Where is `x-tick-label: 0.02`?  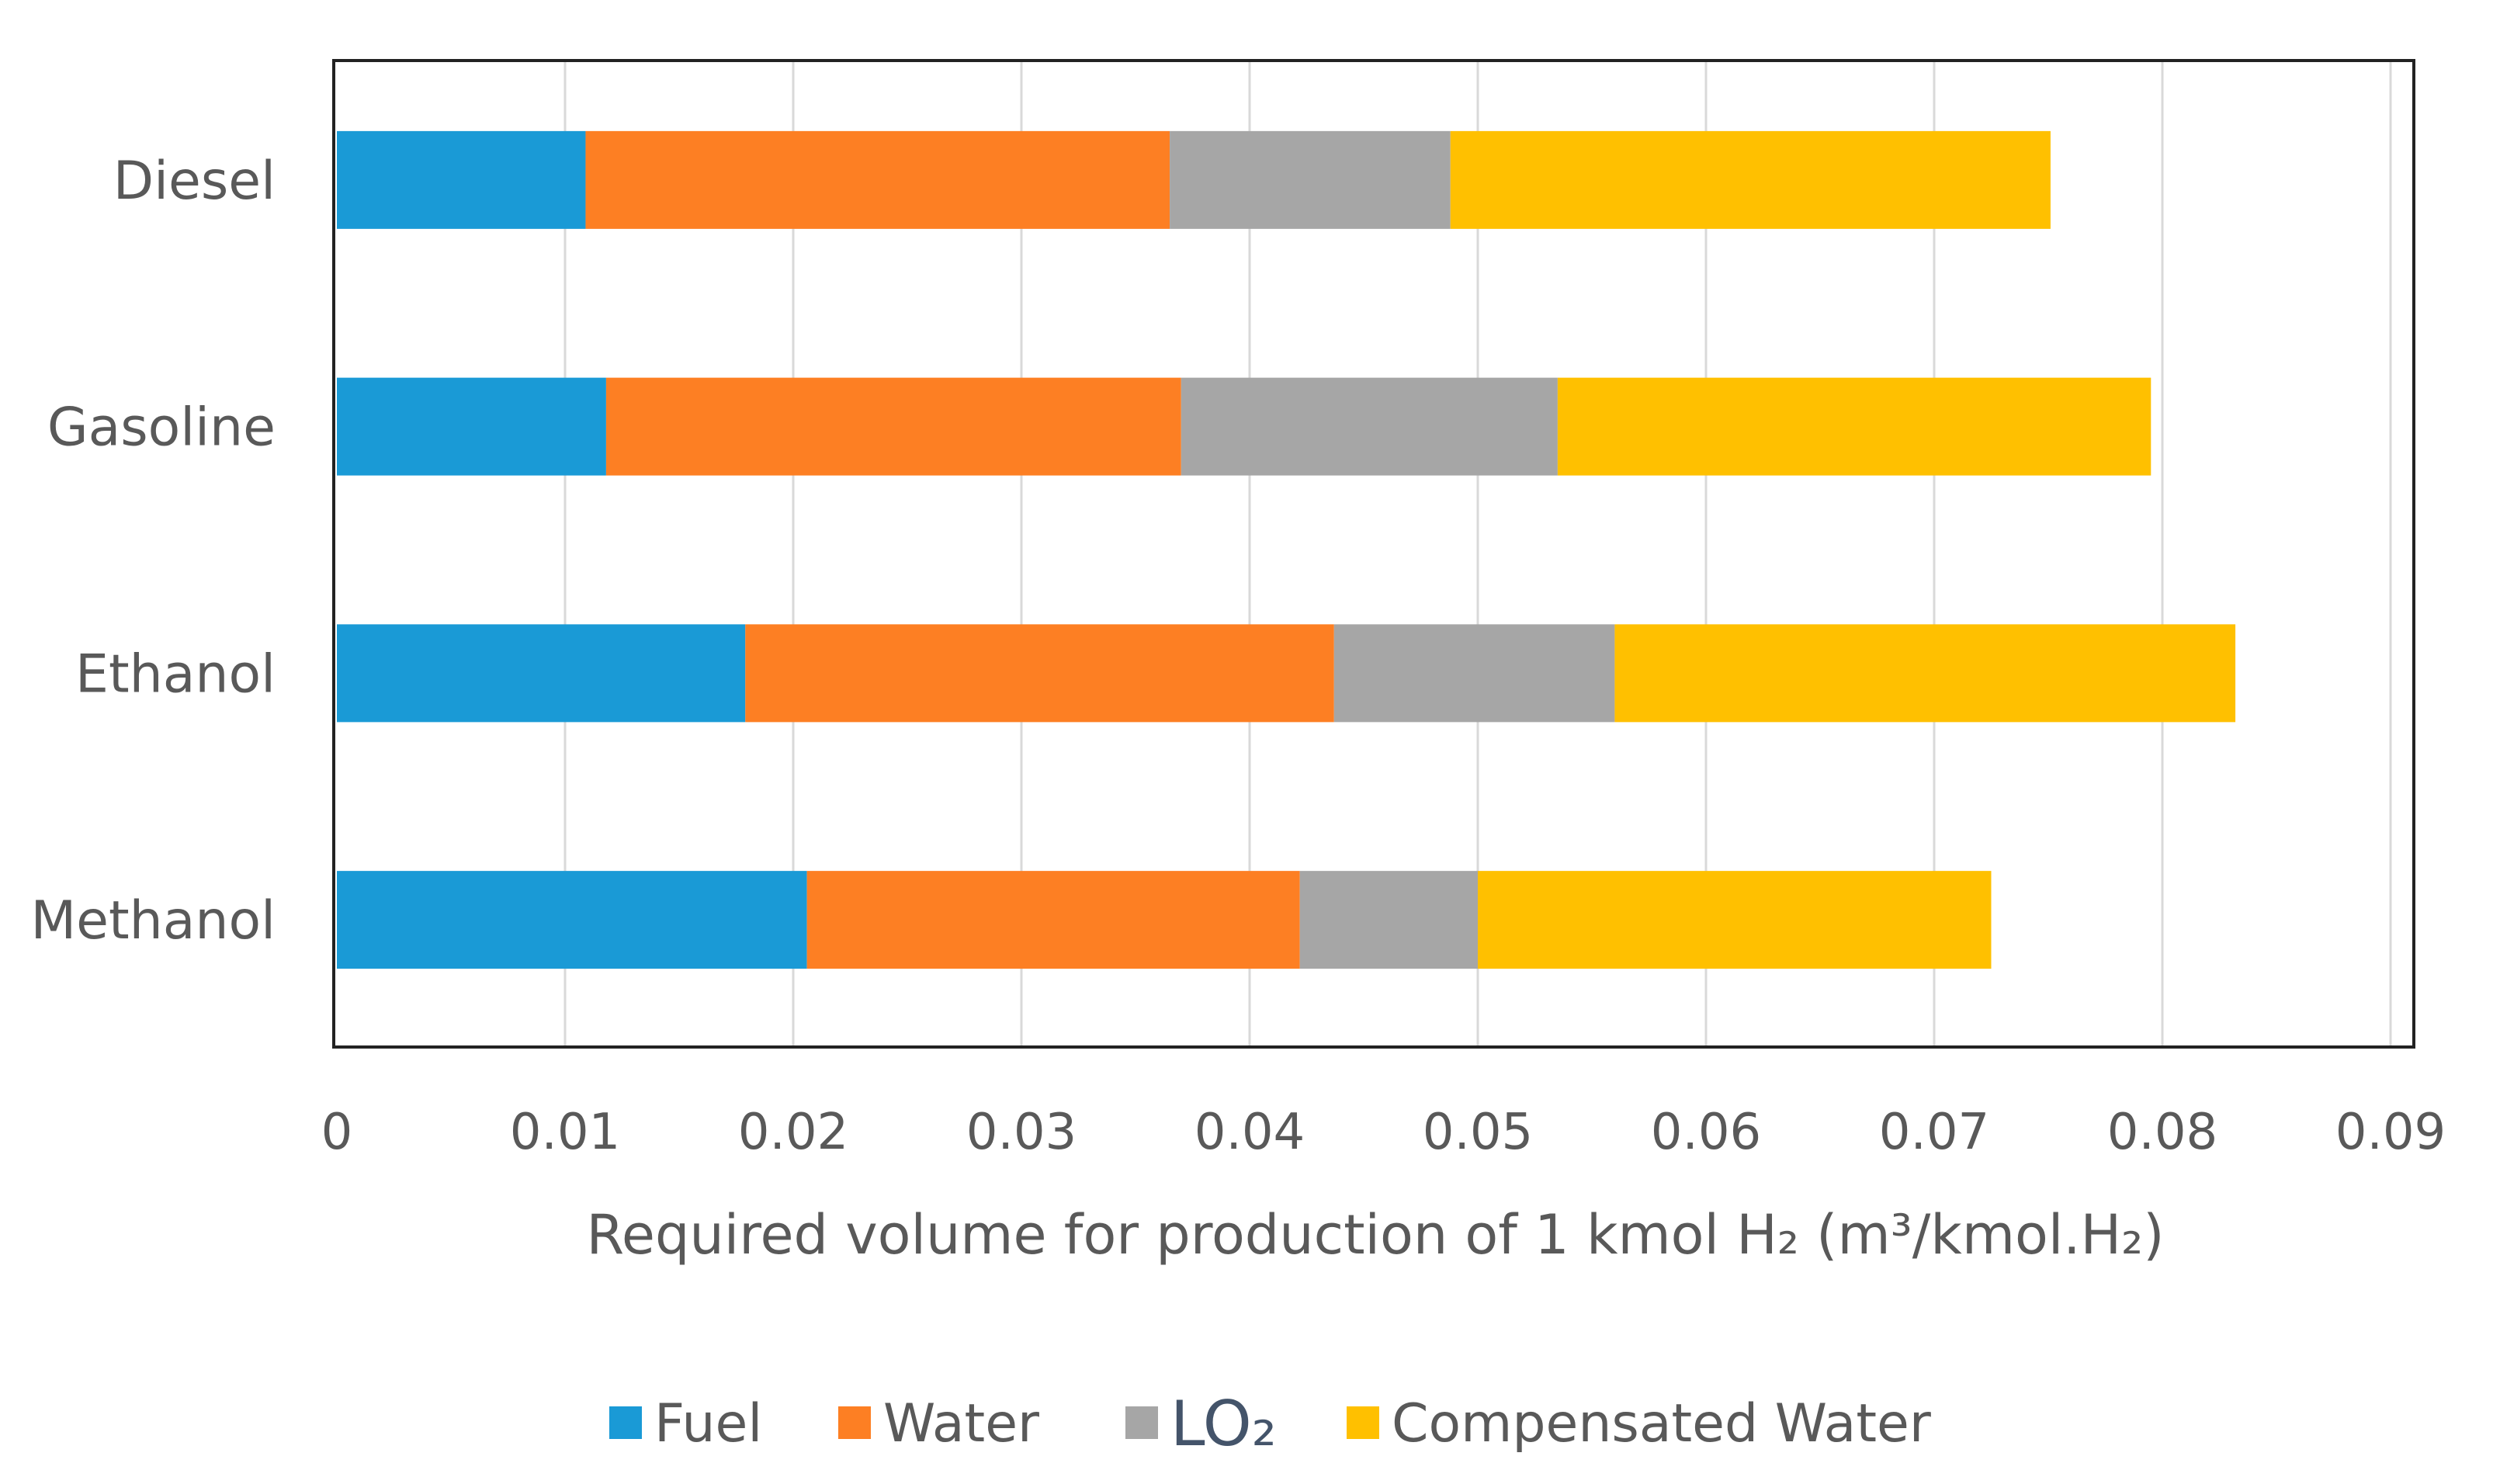 x-tick-label: 0.02 is located at coordinates (793, 1133).